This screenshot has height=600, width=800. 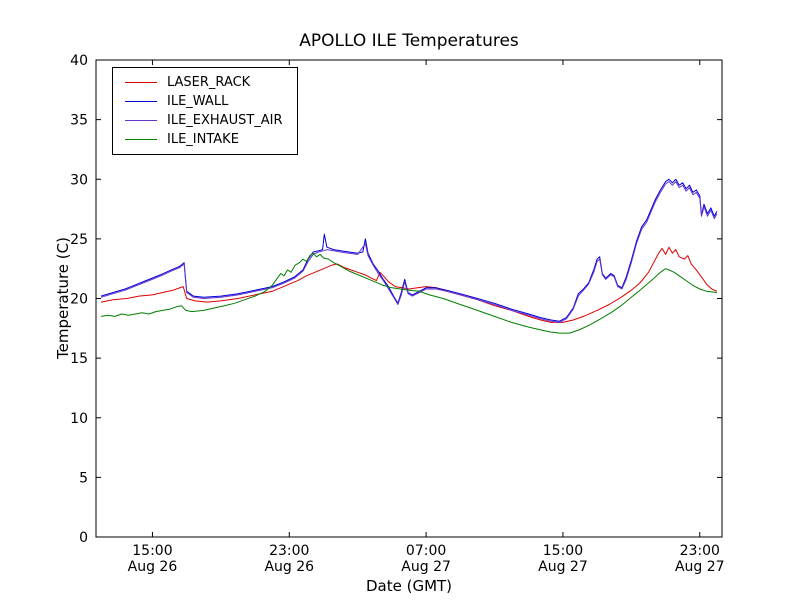 I want to click on y-tick-label: 35, so click(x=79, y=121).